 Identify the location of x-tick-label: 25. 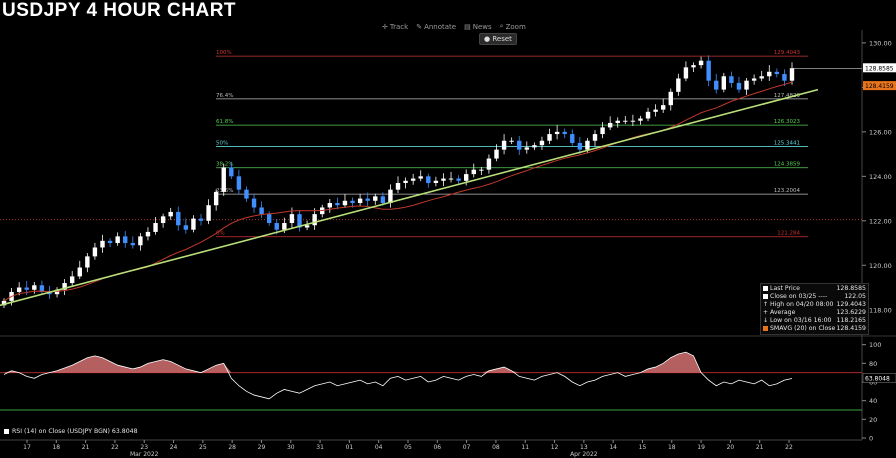
(203, 447).